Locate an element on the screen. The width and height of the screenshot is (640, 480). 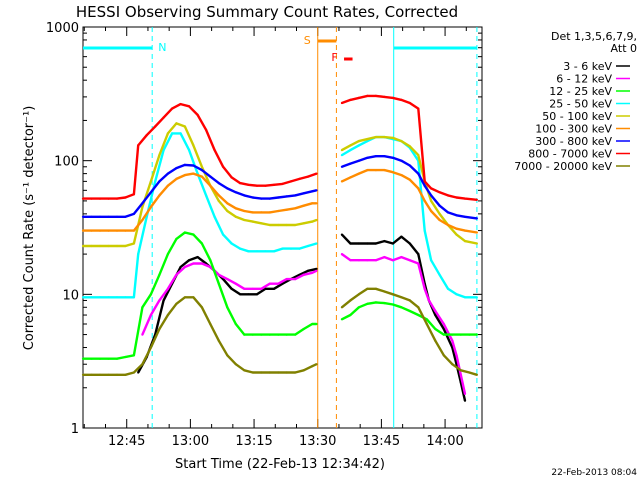
series-line is located at coordinates (409, 318).